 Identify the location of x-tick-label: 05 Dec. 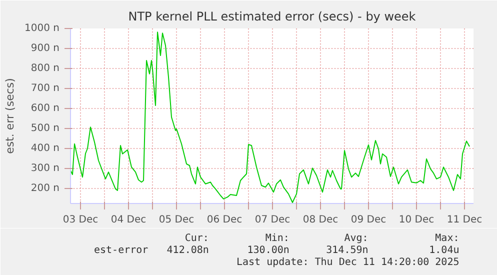
(176, 220).